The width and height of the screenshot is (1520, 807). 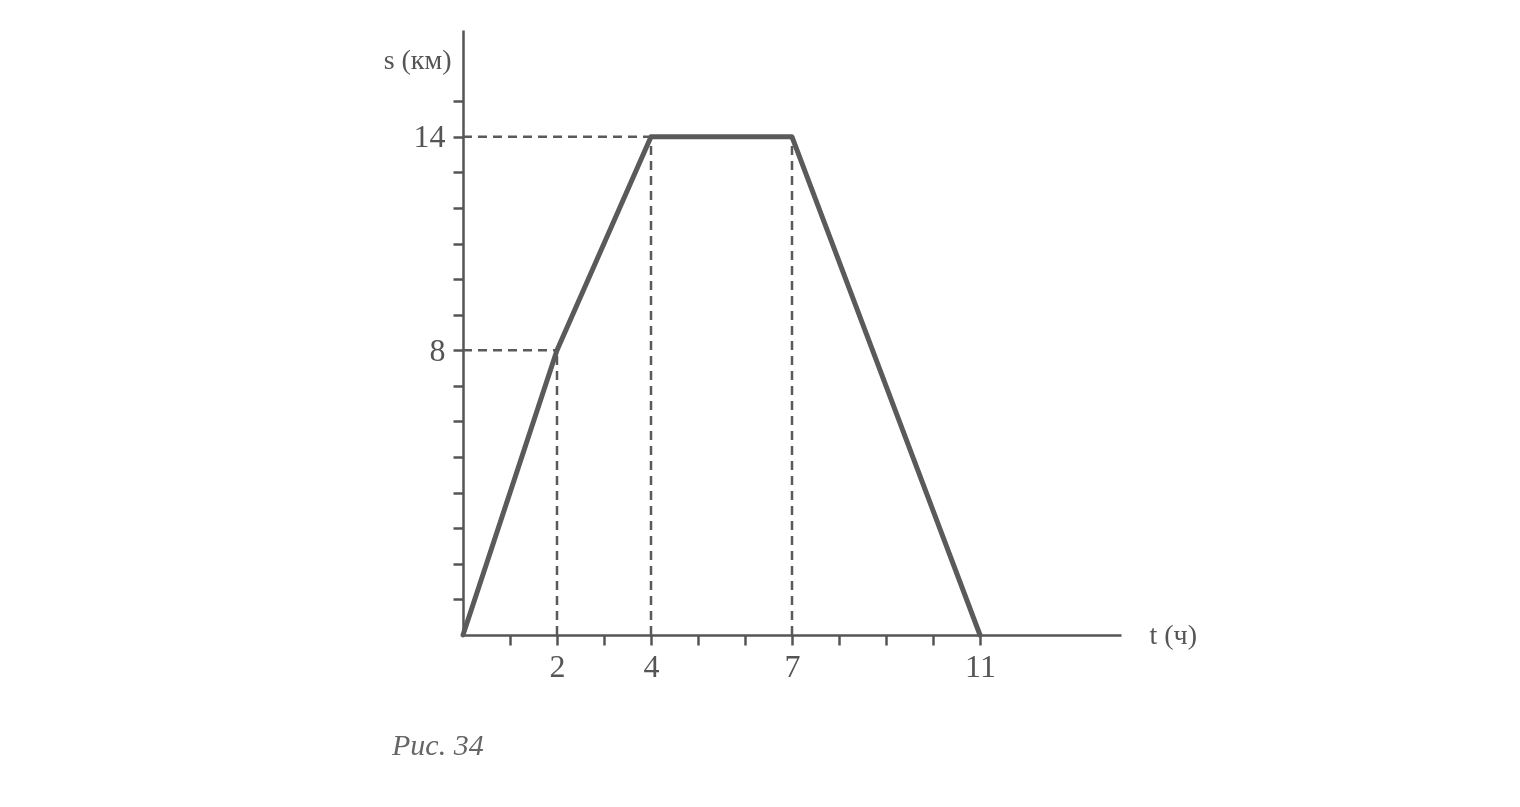 I want to click on x-tick-label: 4, so click(x=651, y=665).